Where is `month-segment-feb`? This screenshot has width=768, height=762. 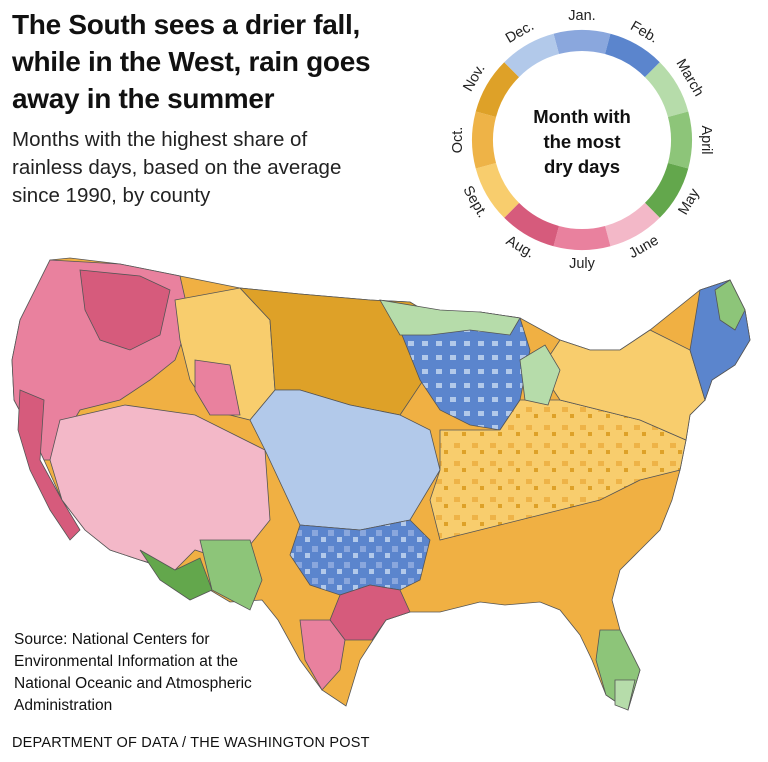
month-segment-feb is located at coordinates (632, 55).